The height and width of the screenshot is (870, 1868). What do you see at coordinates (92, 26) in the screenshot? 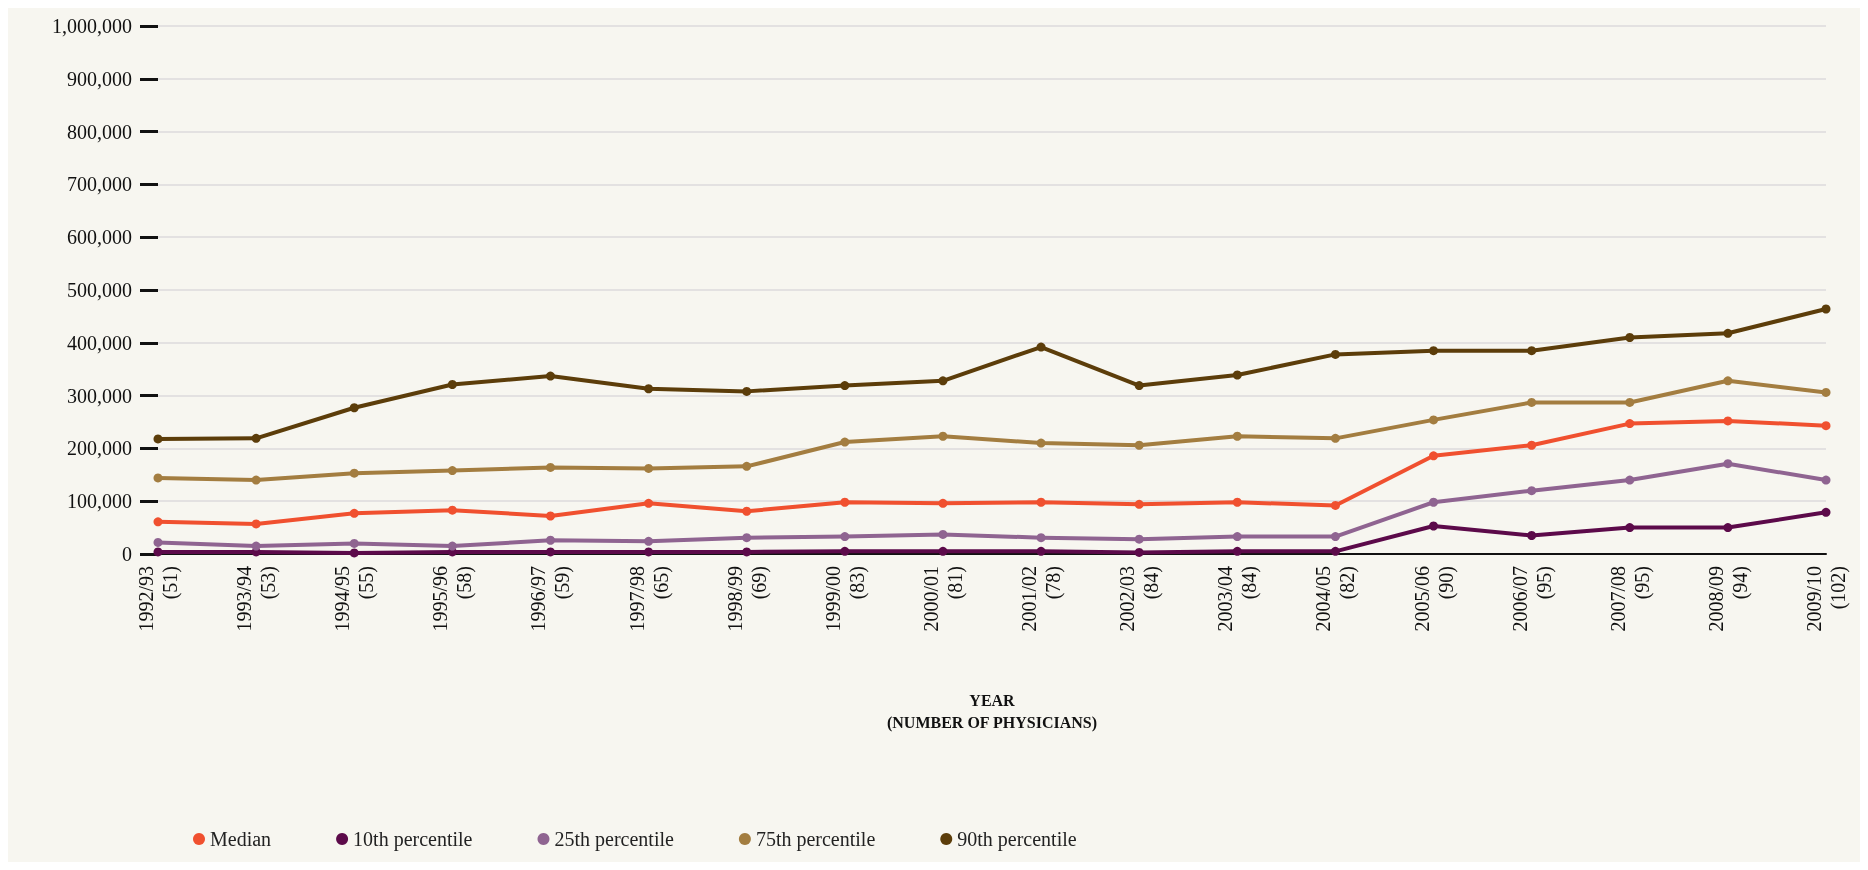
I see `y-tick-label: 1,000,000` at bounding box center [92, 26].